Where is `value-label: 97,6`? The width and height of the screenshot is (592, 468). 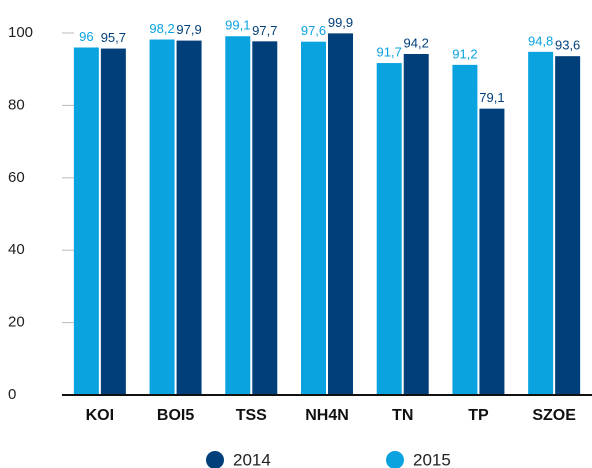
value-label: 97,6 is located at coordinates (313, 30).